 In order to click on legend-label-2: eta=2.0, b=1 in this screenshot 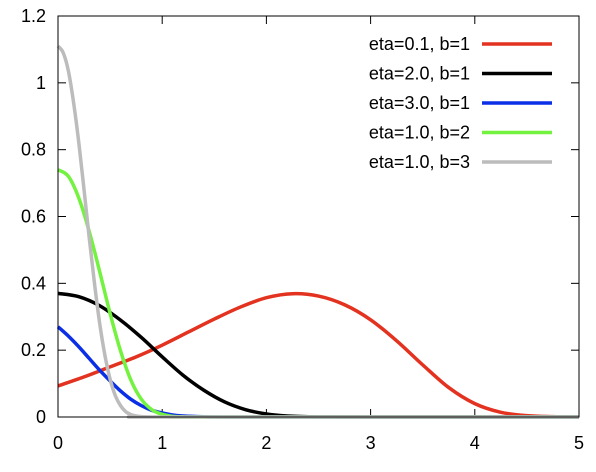, I will do `click(419, 74)`.